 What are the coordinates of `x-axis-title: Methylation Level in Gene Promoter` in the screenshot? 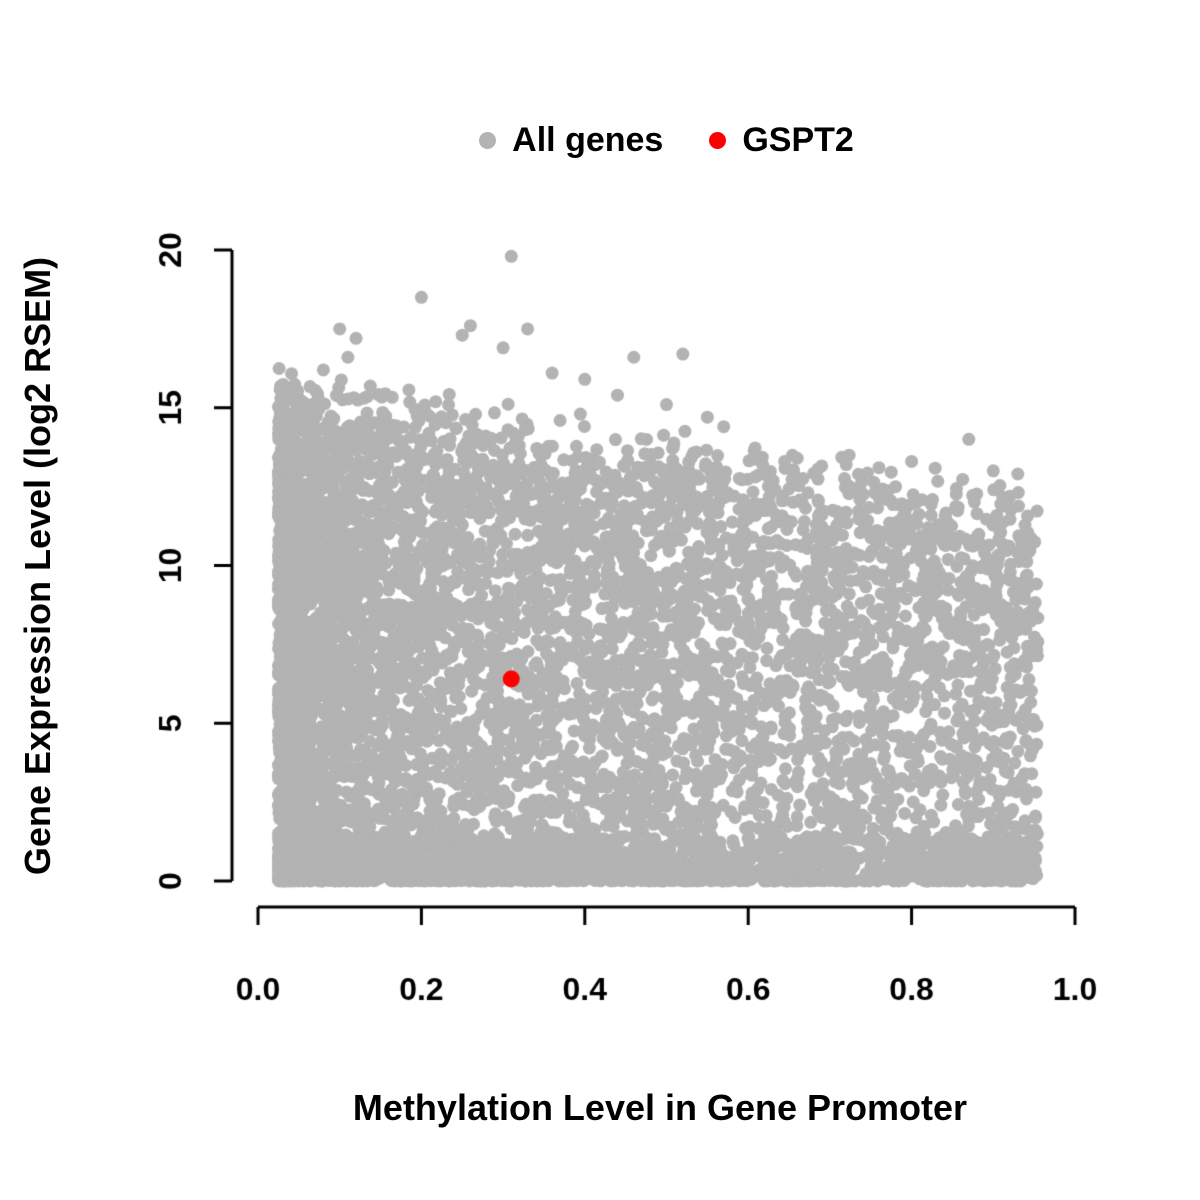 It's located at (660, 1107).